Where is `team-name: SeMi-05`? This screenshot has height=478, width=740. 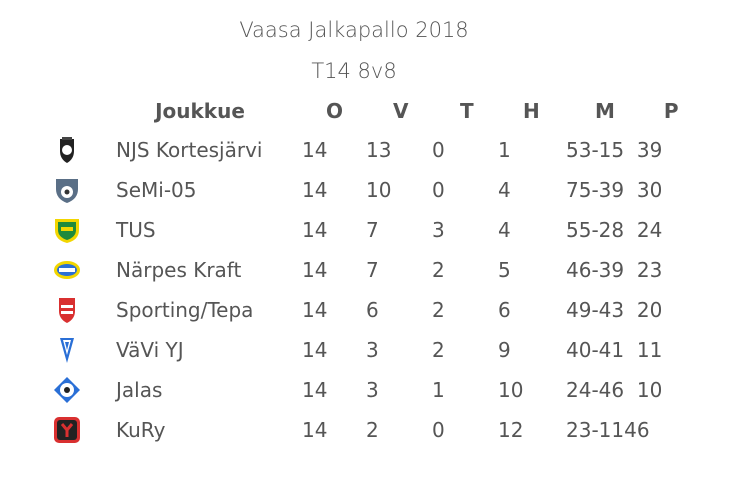 team-name: SeMi-05 is located at coordinates (156, 190).